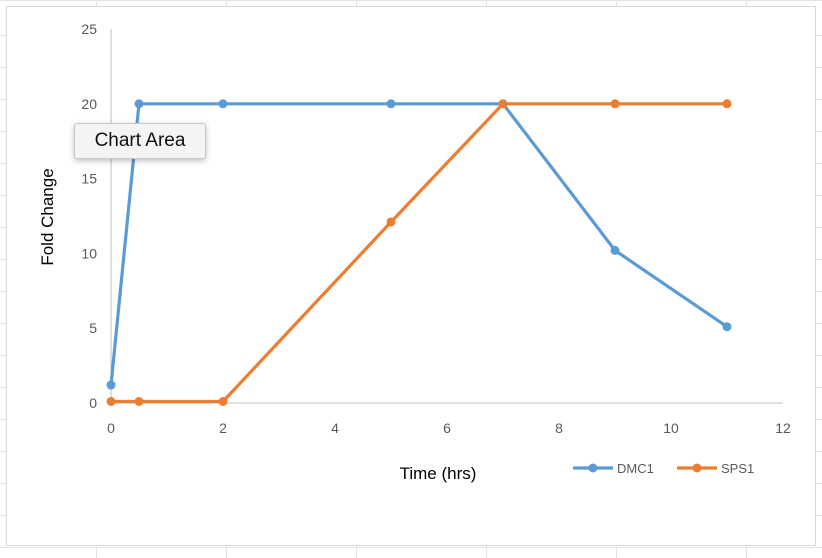  Describe the element at coordinates (93, 328) in the screenshot. I see `y-tick-label: 5` at that location.